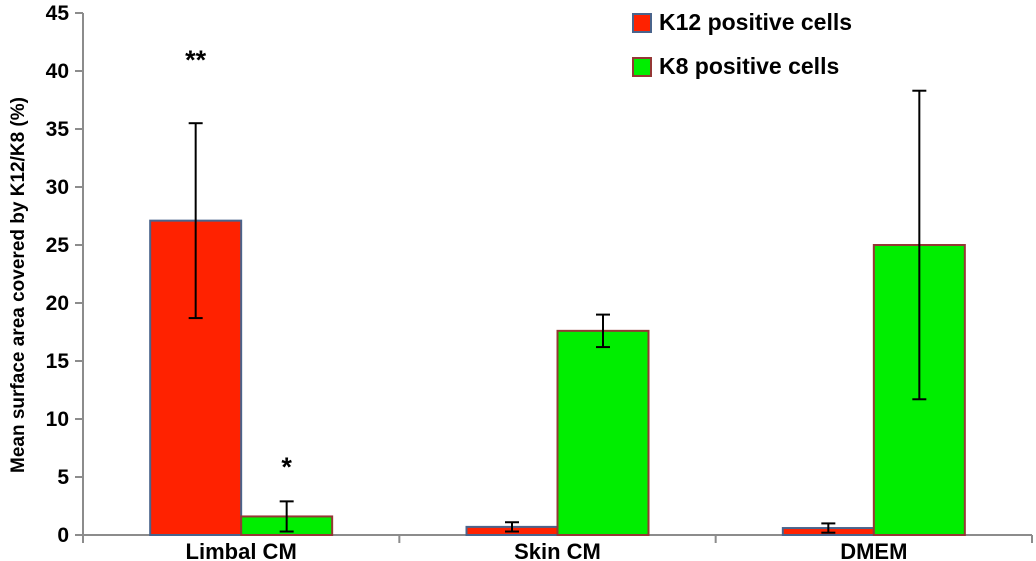 This screenshot has width=1036, height=561. Describe the element at coordinates (742, 45) in the screenshot. I see `legend: K12 positive cells K8 positive cells` at that location.